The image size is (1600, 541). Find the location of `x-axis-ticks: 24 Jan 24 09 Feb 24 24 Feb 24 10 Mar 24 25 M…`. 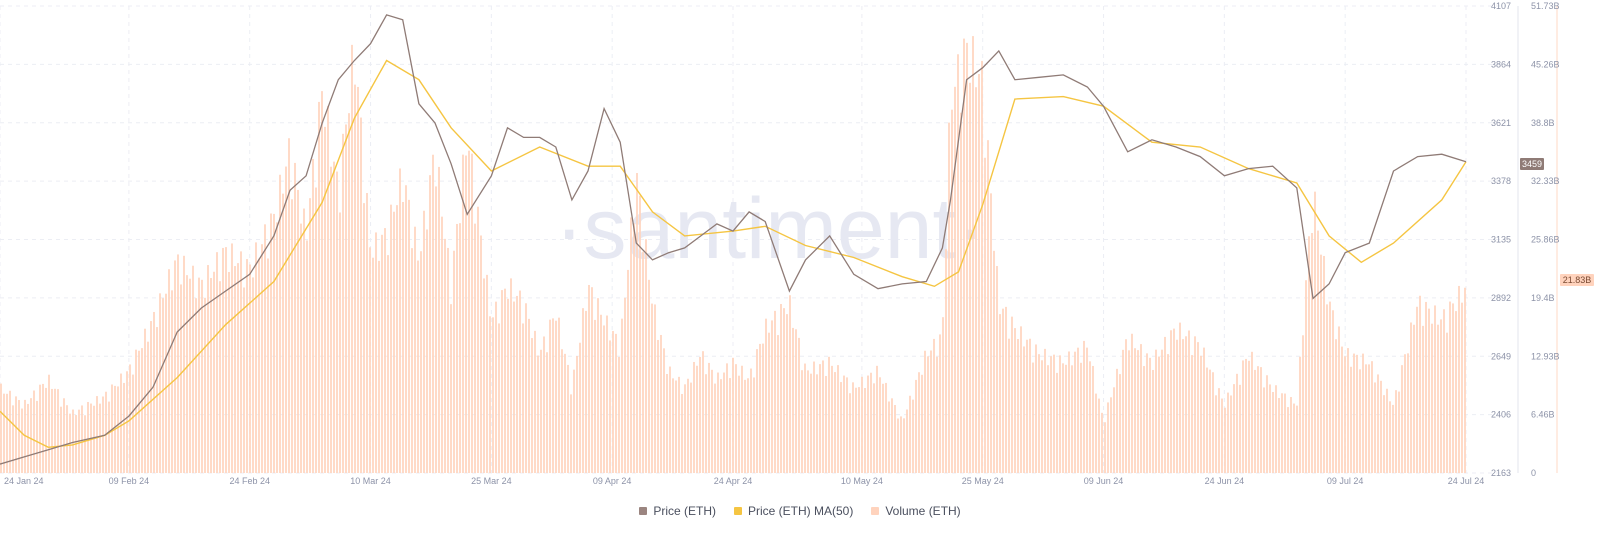

x-axis-ticks: 24 Jan 24 09 Feb 24 24 Feb 24 10 Mar 24 25 M… is located at coordinates (744, 481).